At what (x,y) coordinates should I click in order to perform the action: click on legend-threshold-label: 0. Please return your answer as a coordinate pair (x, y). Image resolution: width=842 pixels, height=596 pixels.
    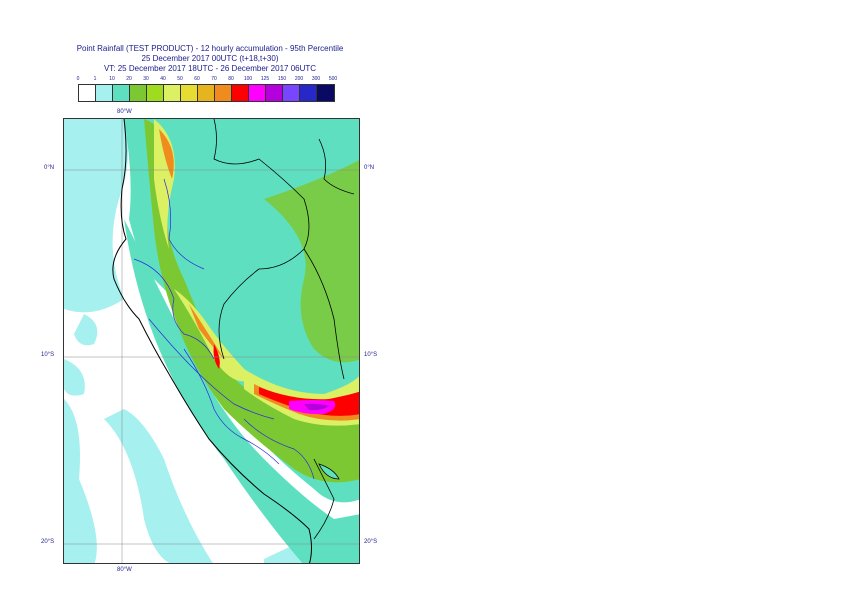
    Looking at the image, I should click on (78, 79).